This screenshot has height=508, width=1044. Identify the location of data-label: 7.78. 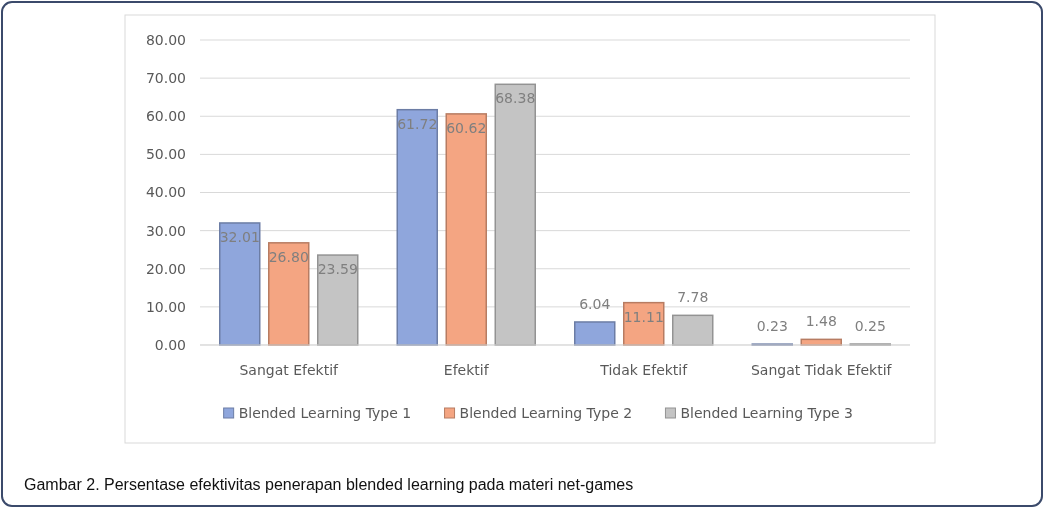
(693, 297).